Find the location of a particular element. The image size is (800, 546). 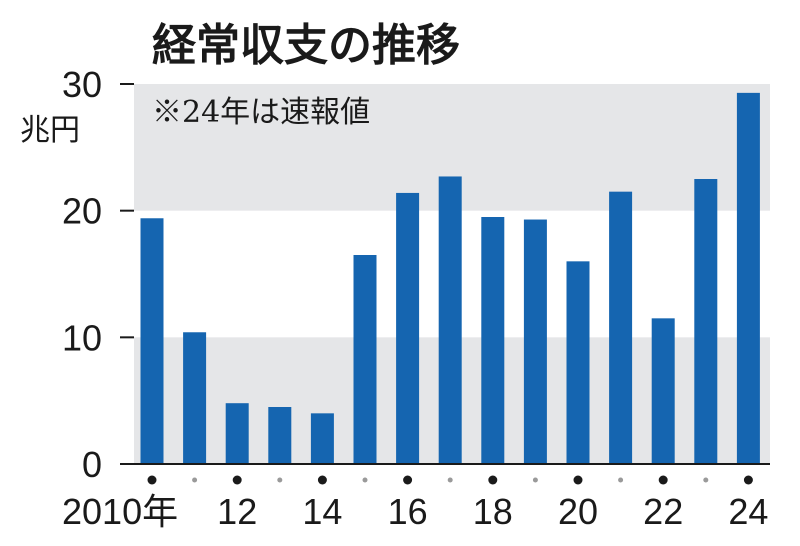

y-tick-label: 10 is located at coordinates (82, 337).